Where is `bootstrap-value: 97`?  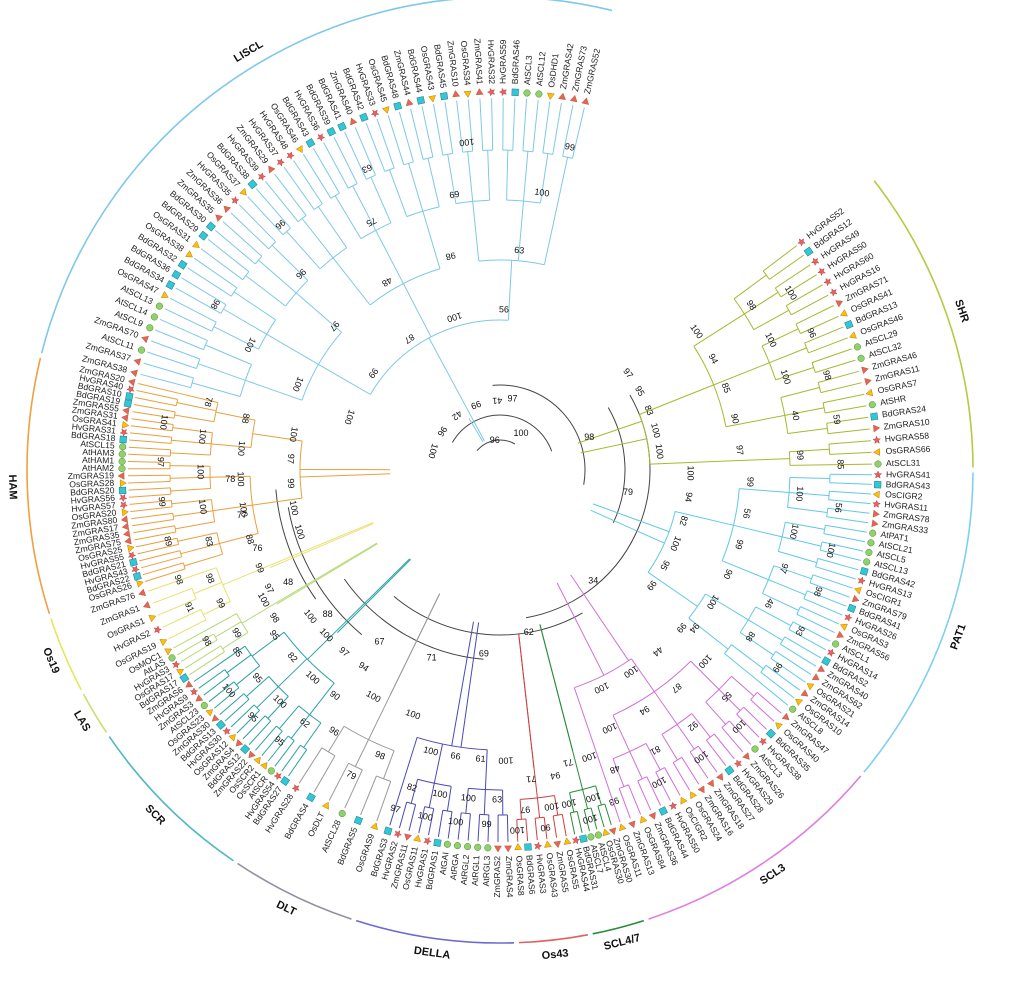
bootstrap-value: 97 is located at coordinates (395, 808).